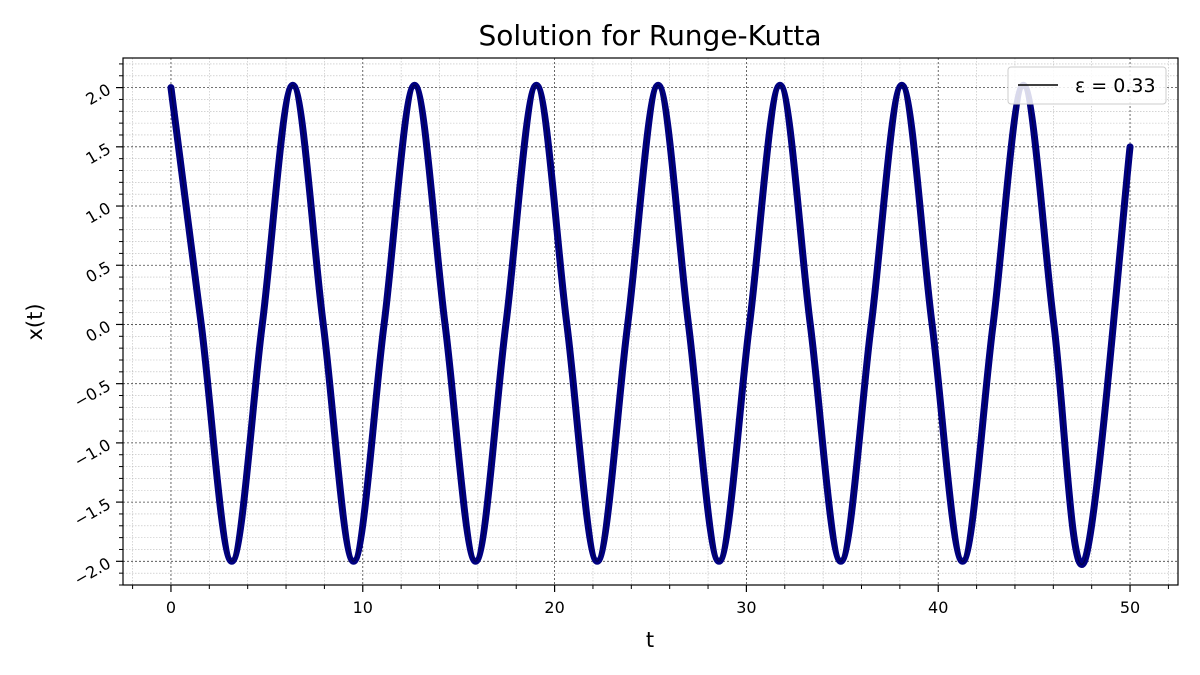  What do you see at coordinates (35, 321) in the screenshot?
I see `y-axis-label: x(t)` at bounding box center [35, 321].